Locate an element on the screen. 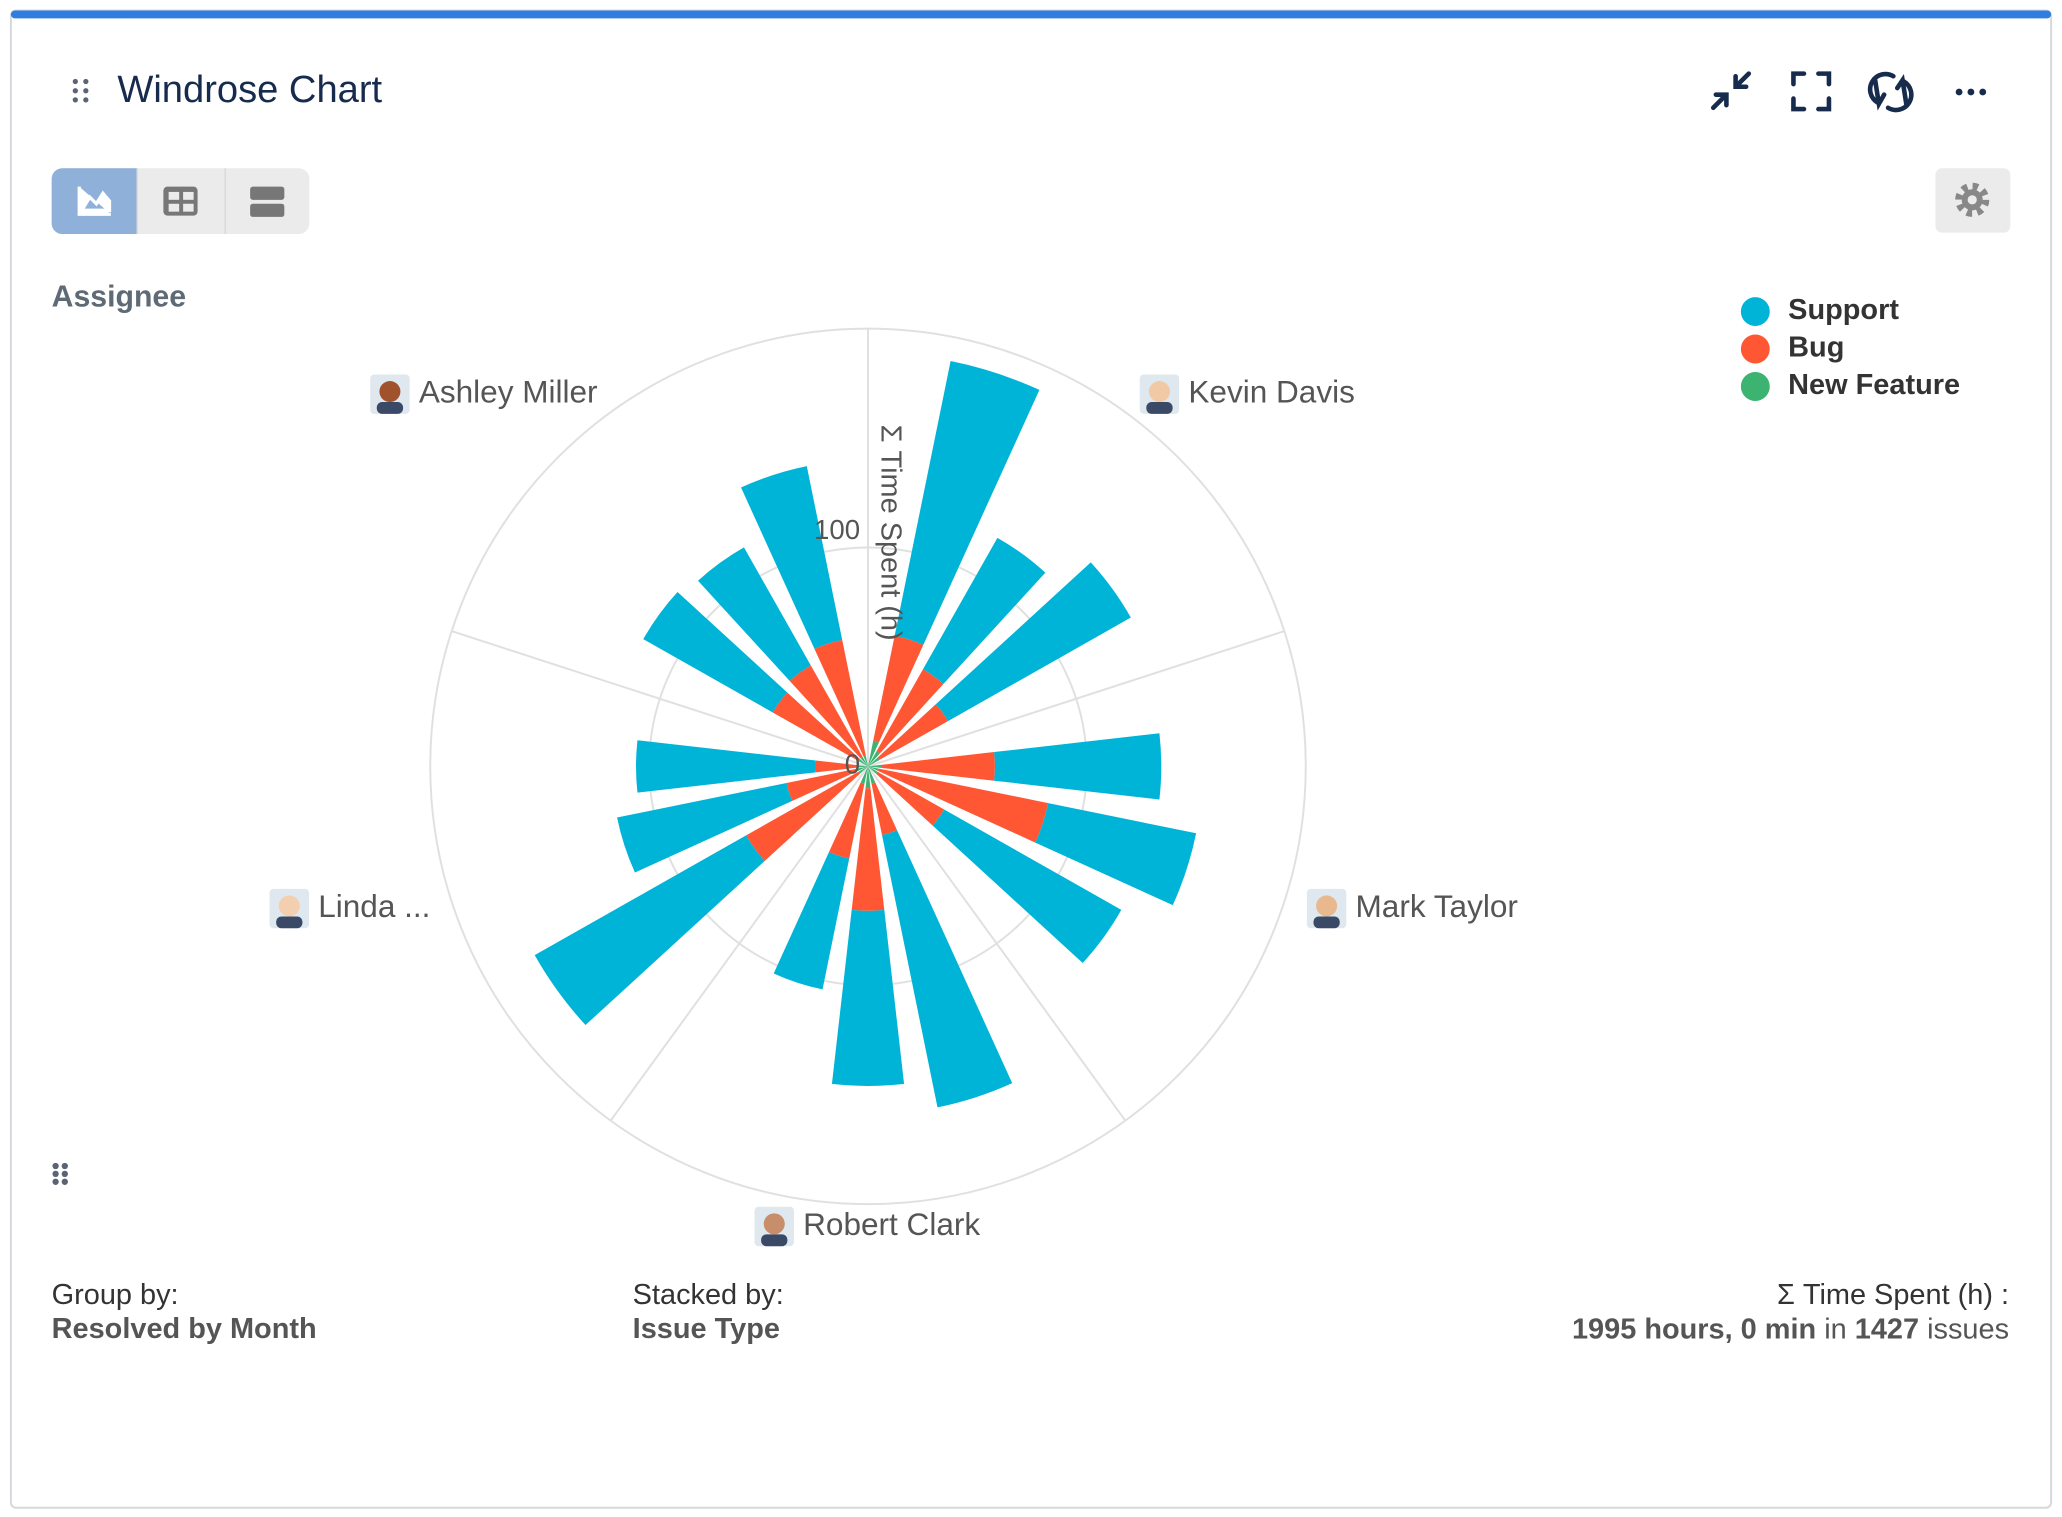 Image resolution: width=2062 pixels, height=1517 pixels. footer-label: Σ Time Spent (h) : is located at coordinates (1893, 1295).